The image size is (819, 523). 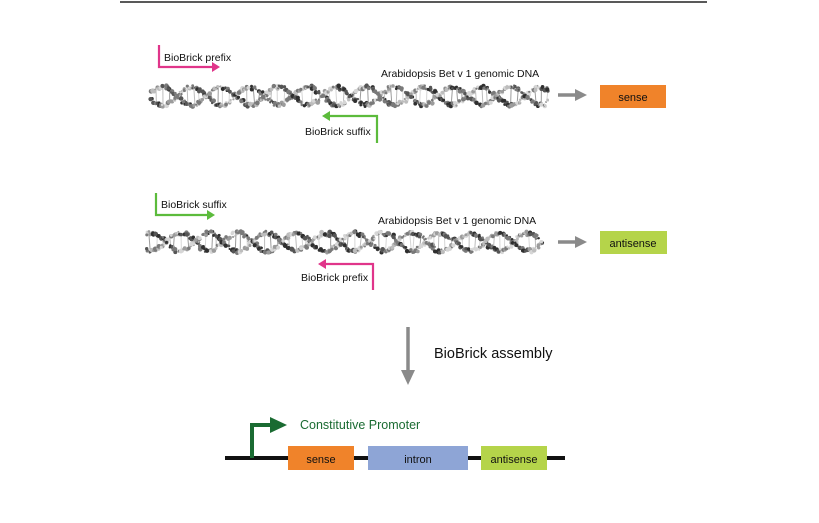 I want to click on antisense-product-box, so click(x=633, y=242).